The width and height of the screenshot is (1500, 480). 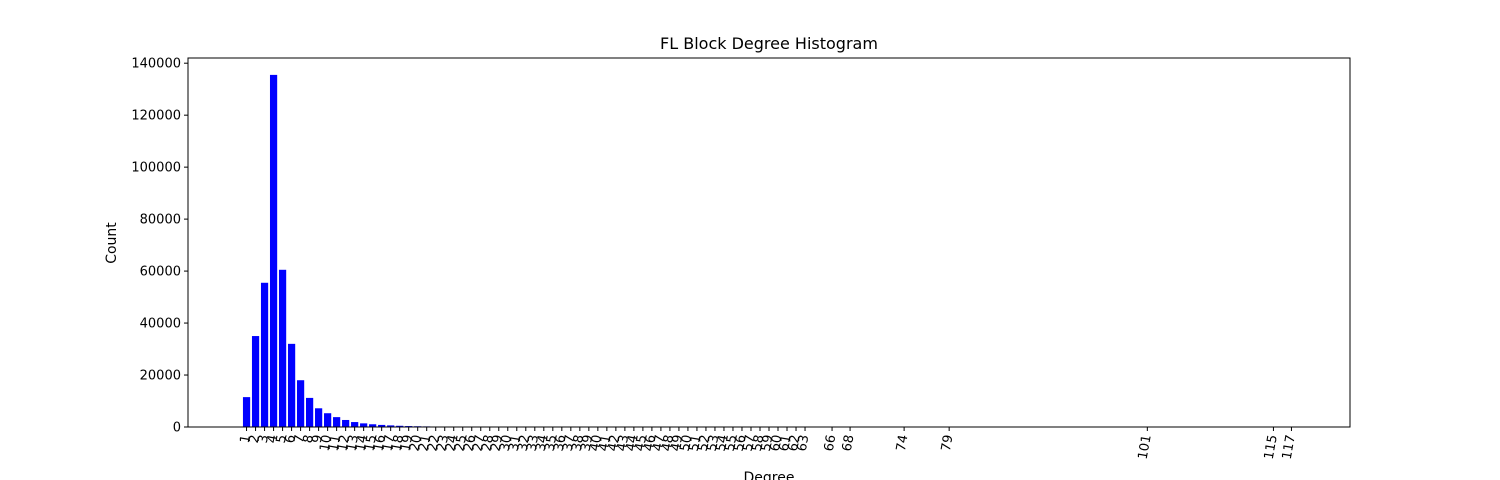 What do you see at coordinates (461, 443) in the screenshot?
I see `x-tick-label: 25` at bounding box center [461, 443].